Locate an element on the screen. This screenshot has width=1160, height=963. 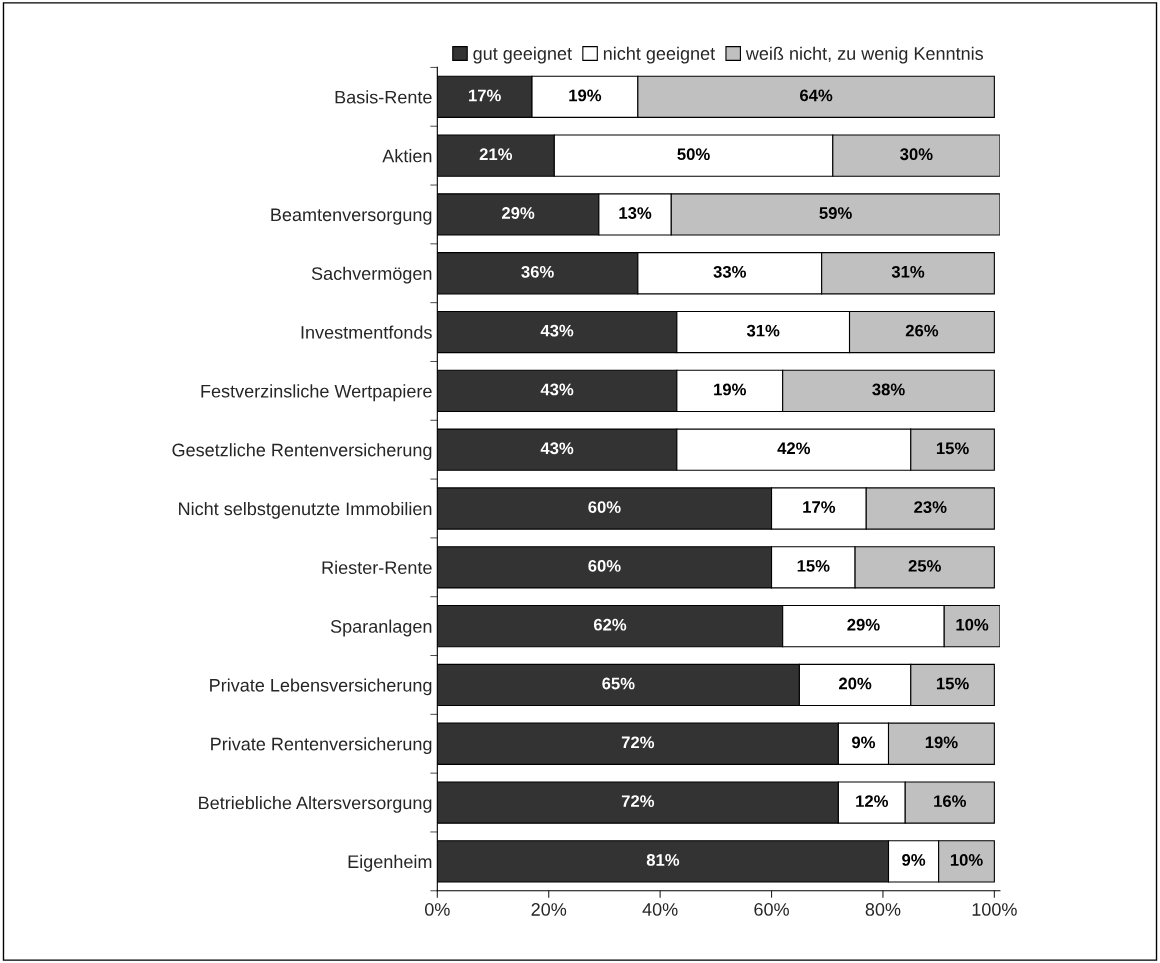
data-label: 81% is located at coordinates (663, 860).